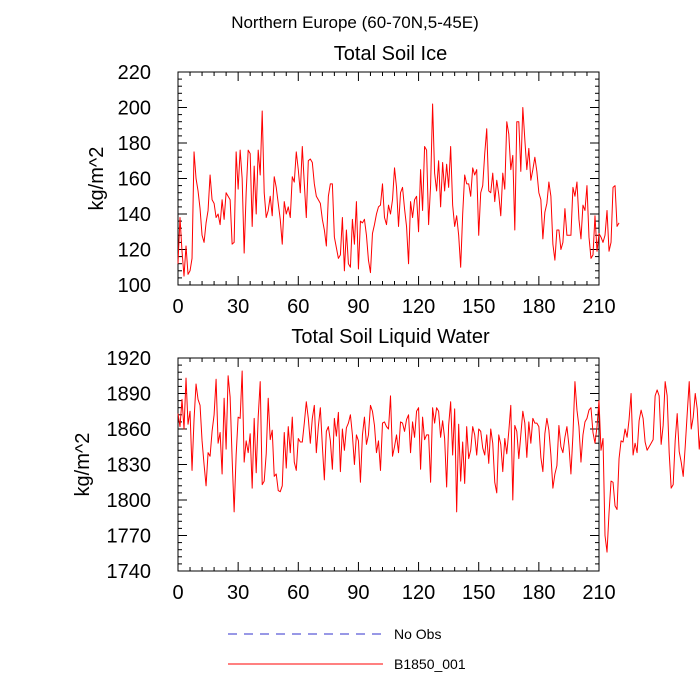  Describe the element at coordinates (129, 430) in the screenshot. I see `soil-liquid-water-y-tick-label: 1860` at that location.